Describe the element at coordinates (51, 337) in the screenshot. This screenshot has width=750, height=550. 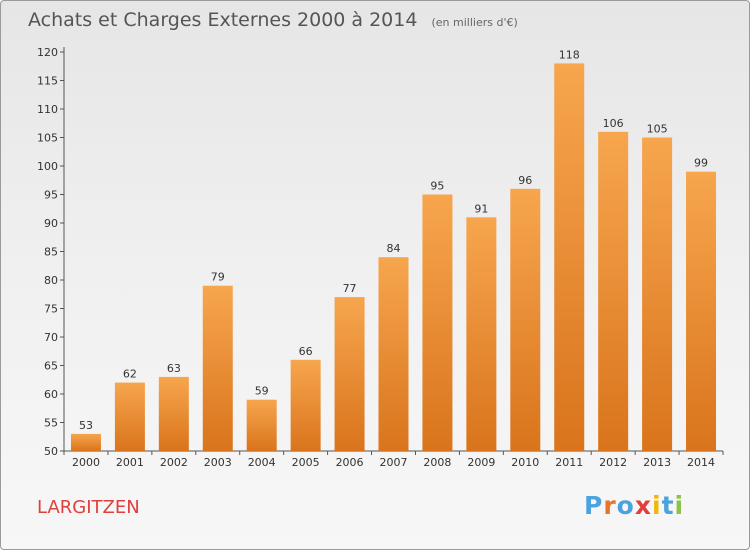
I see `y-tick-label: 70` at that location.